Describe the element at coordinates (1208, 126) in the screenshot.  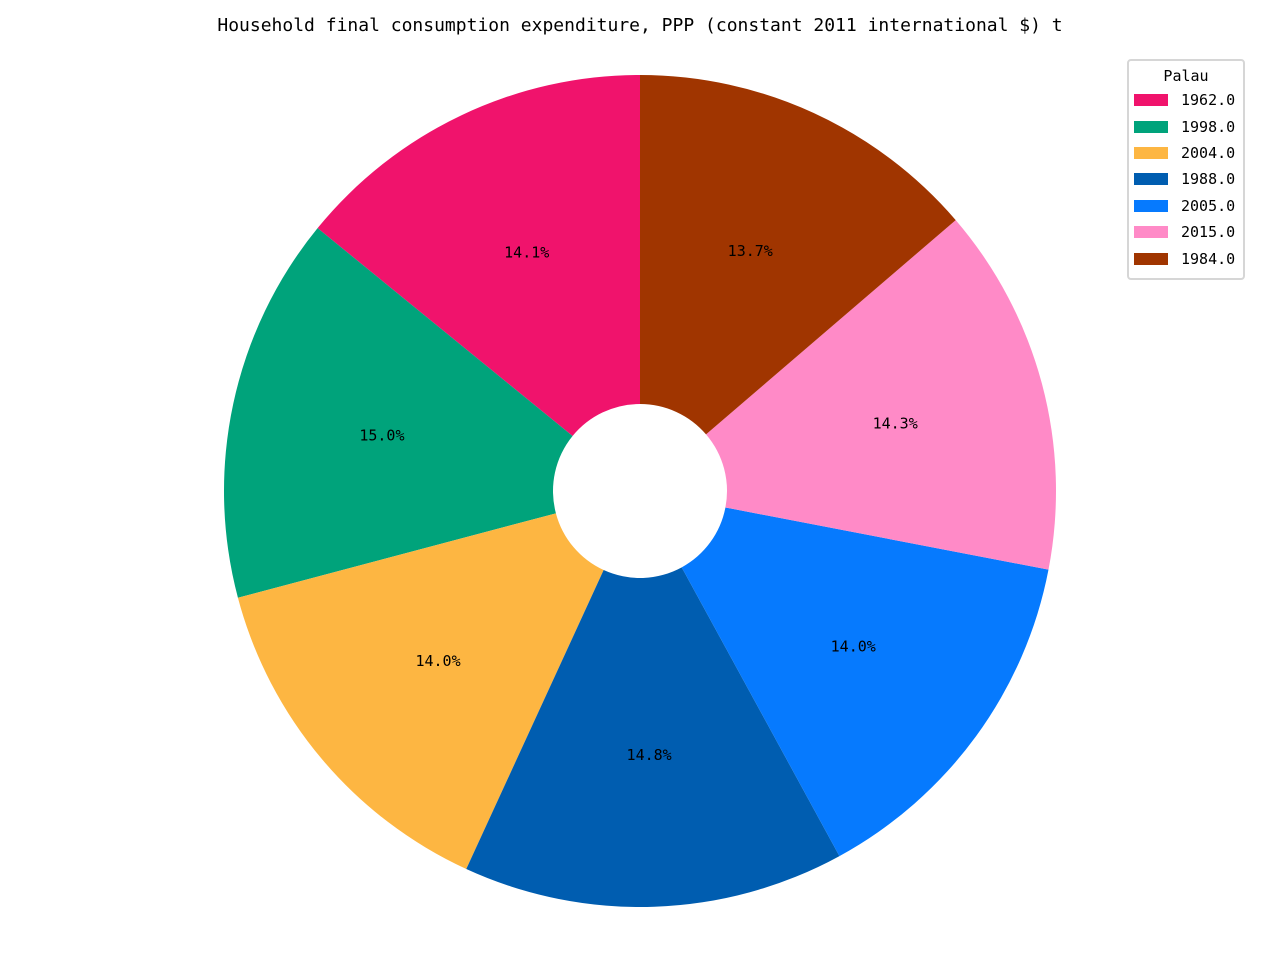
I see `legend-label: 1998.0` at that location.